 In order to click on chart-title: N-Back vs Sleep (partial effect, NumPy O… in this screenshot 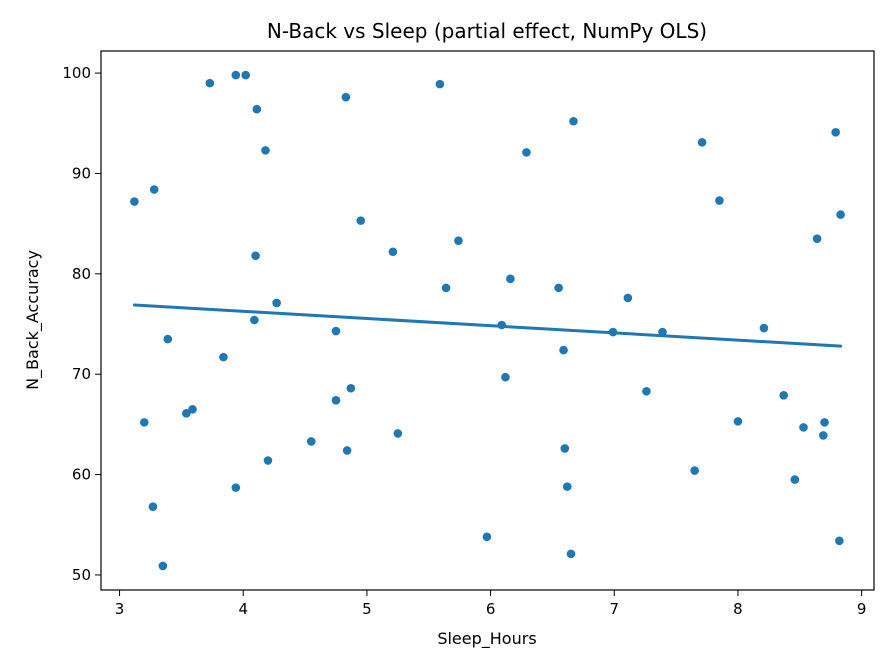, I will do `click(487, 31)`.